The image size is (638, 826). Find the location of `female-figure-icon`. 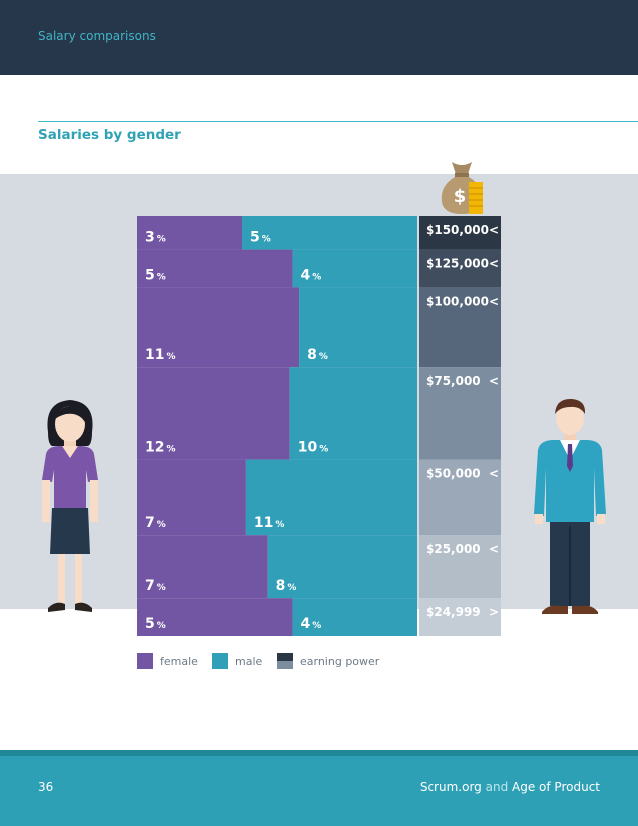

female-figure-icon is located at coordinates (70, 506).